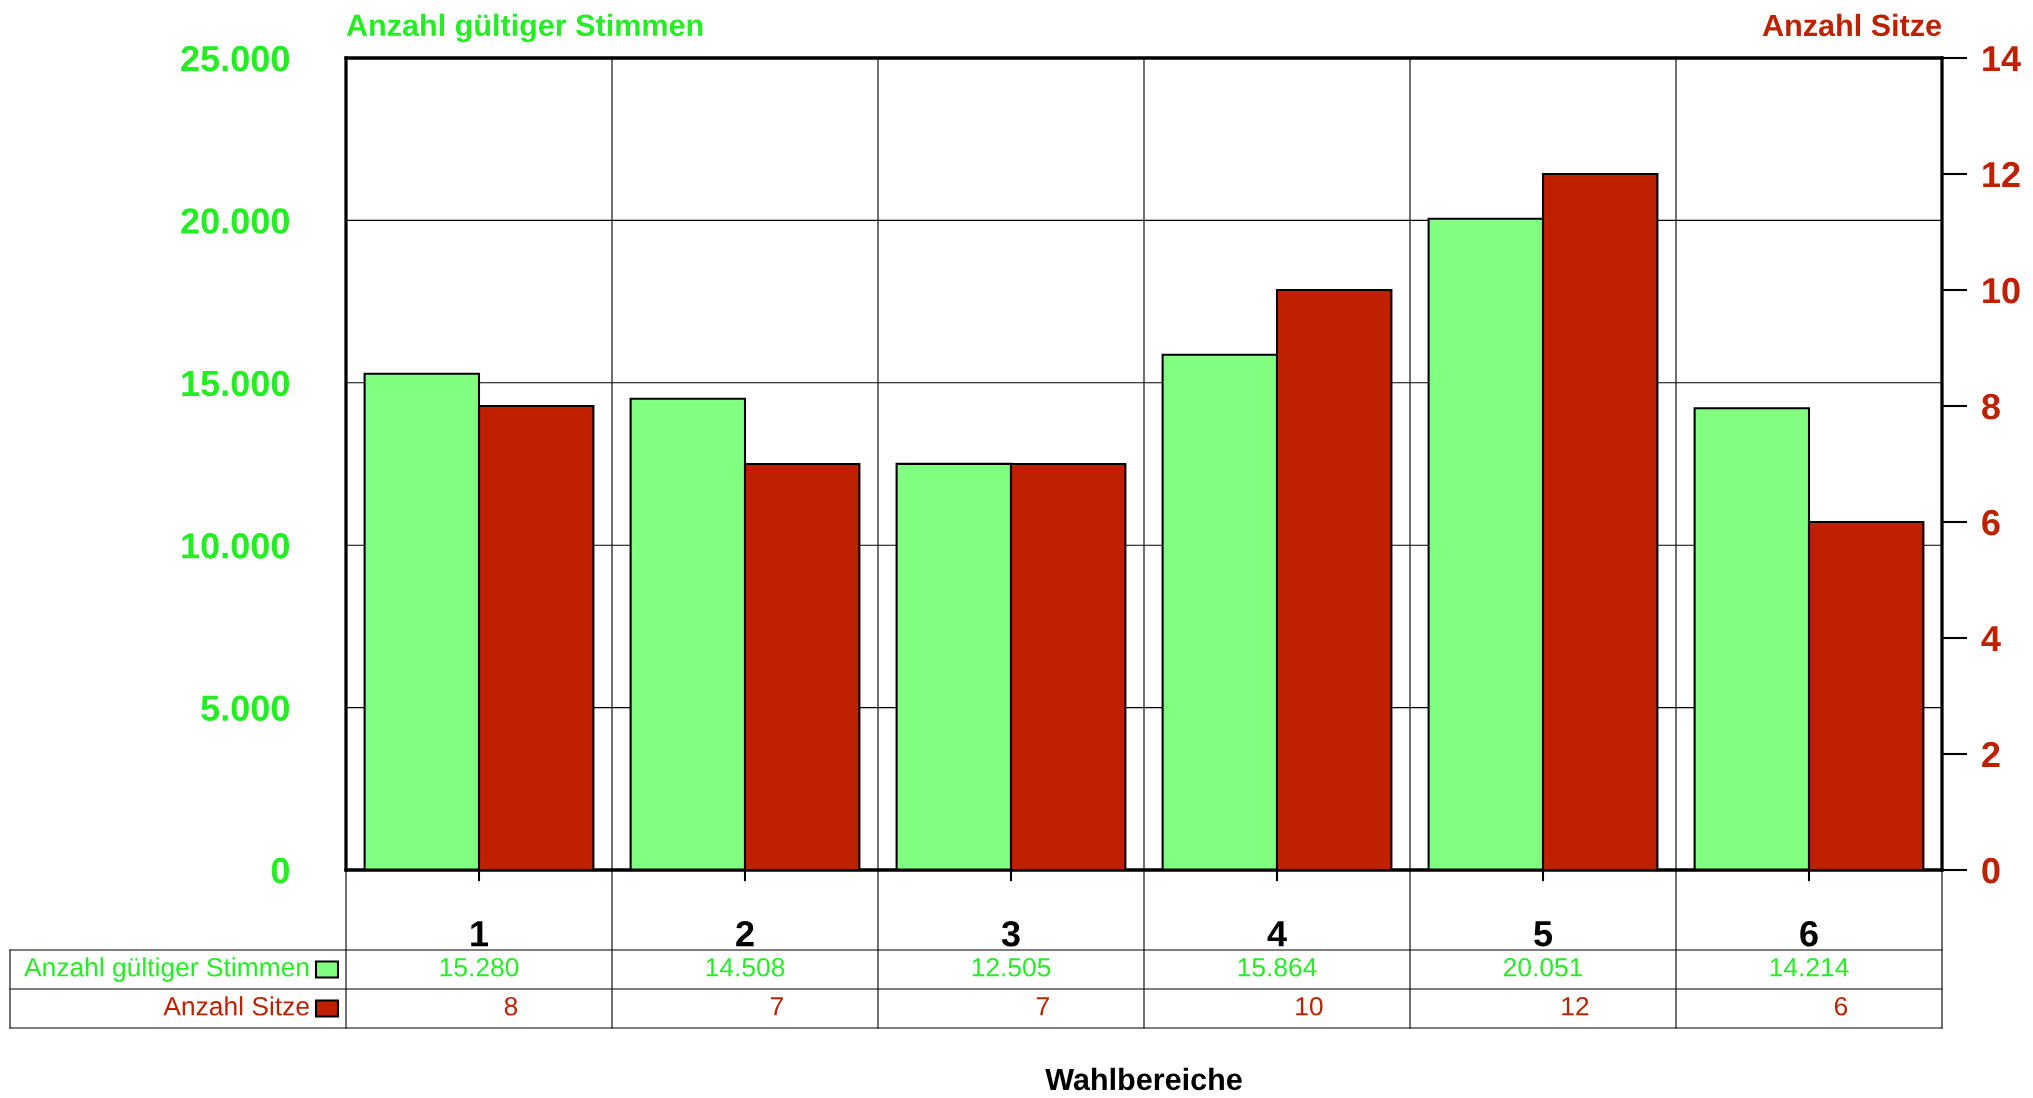 The width and height of the screenshot is (2033, 1098). Describe the element at coordinates (2001, 174) in the screenshot. I see `y2-tick-label: 12` at that location.